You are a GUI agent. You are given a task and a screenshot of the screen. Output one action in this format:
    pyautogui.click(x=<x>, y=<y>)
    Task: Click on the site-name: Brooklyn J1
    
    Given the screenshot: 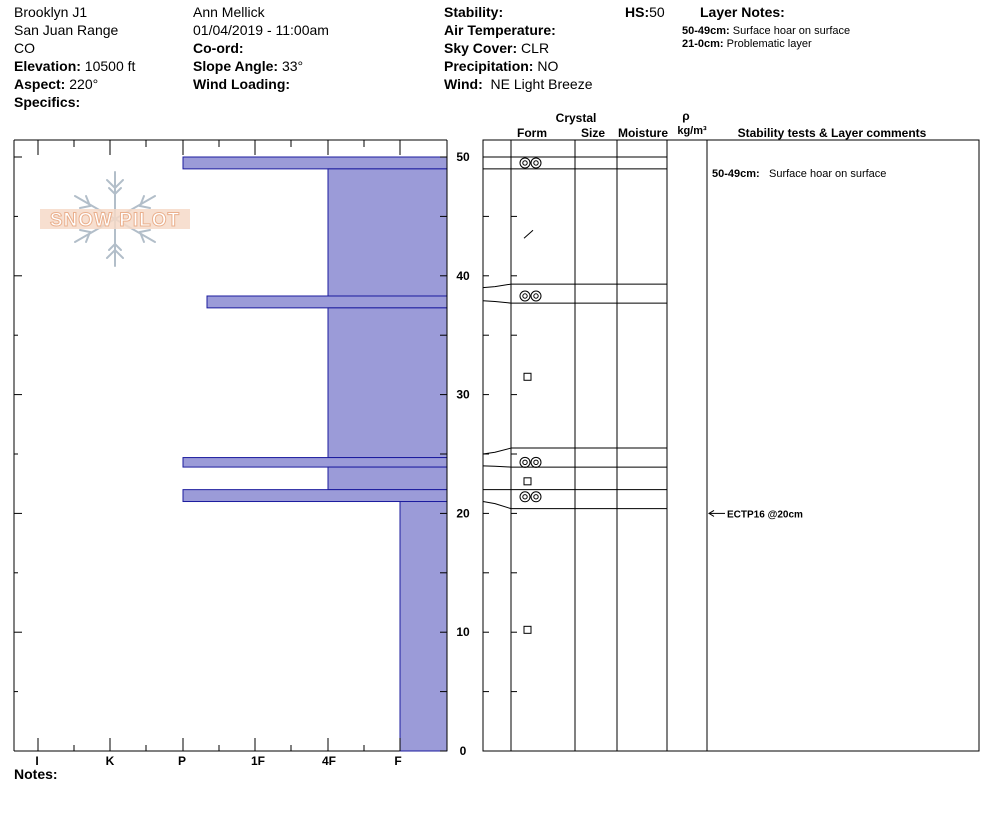 What is the action you would take?
    pyautogui.click(x=51, y=12)
    